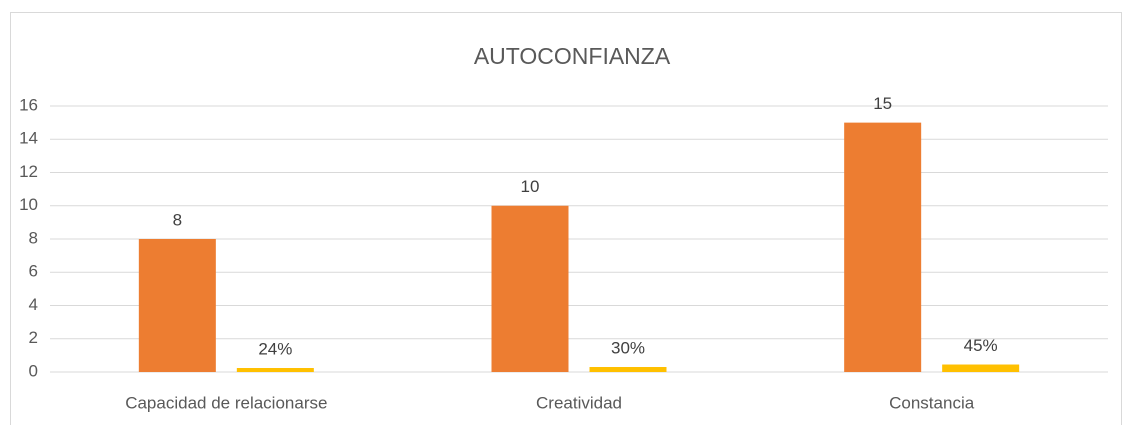  What do you see at coordinates (28, 138) in the screenshot?
I see `y-tick-label: 14` at bounding box center [28, 138].